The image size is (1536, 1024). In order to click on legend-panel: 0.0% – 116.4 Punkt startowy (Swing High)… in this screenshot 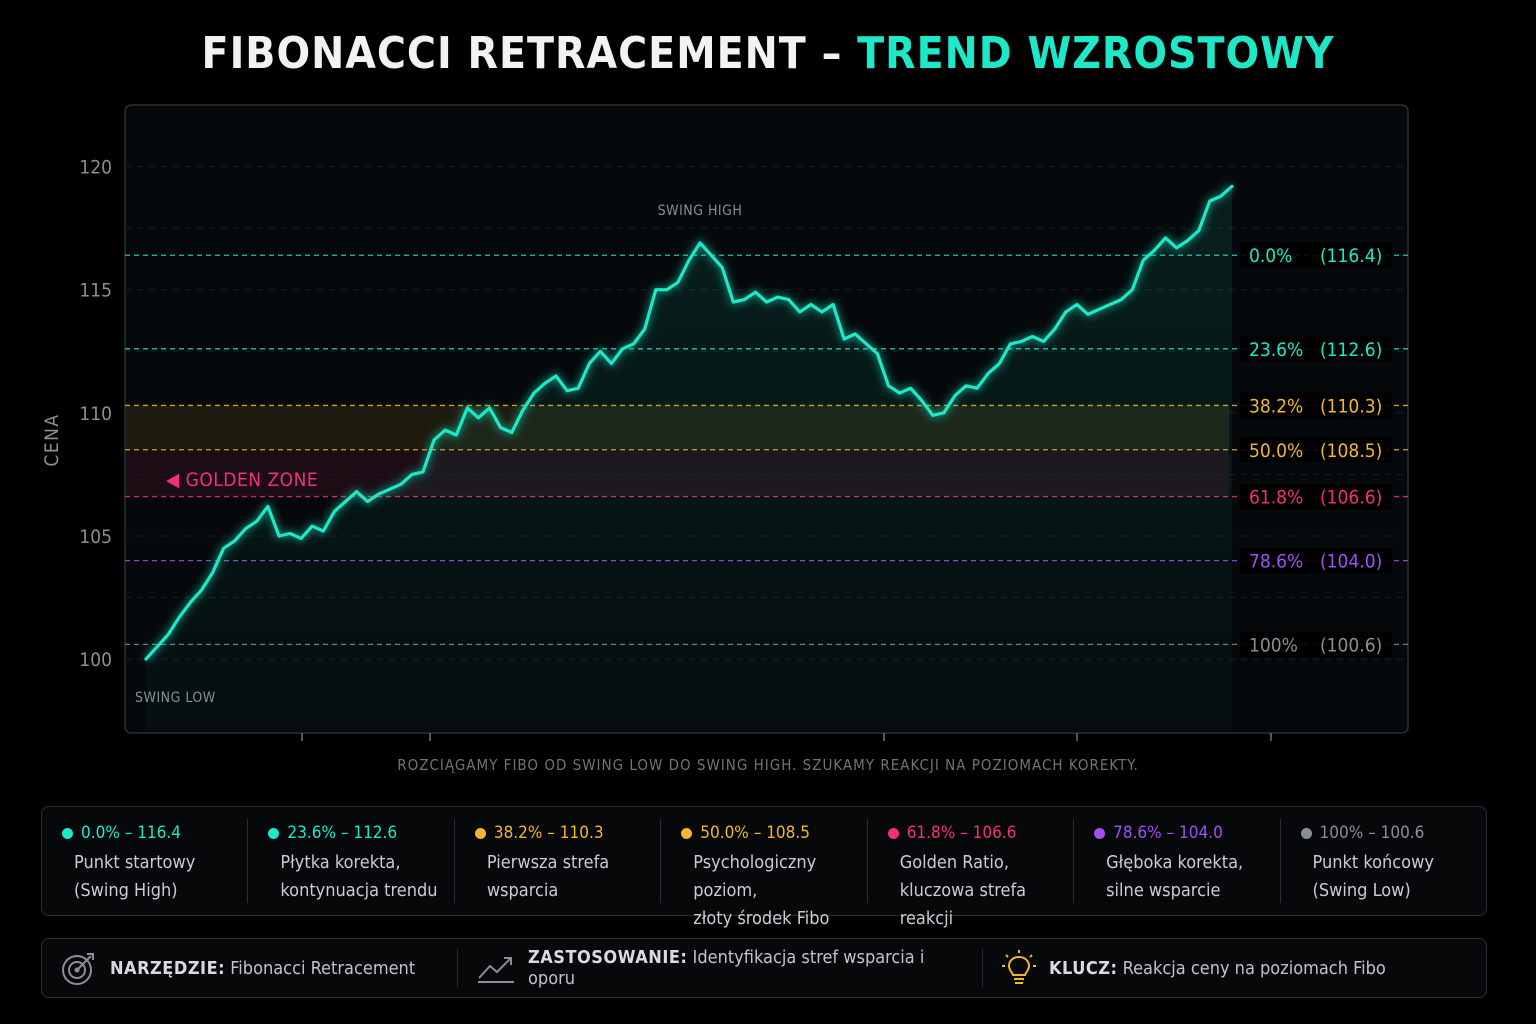, I will do `click(764, 867)`.